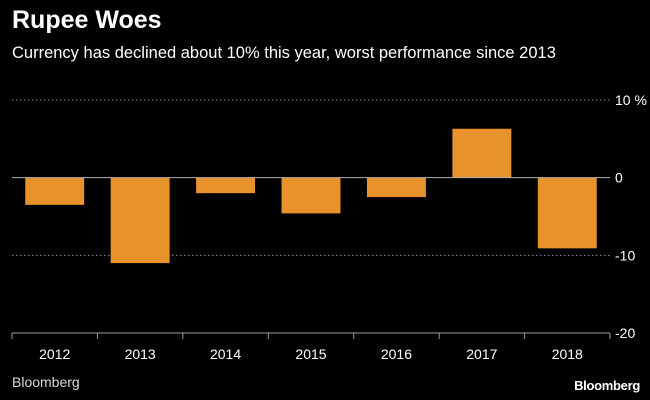  What do you see at coordinates (87, 20) in the screenshot?
I see `chart-title: Rupee Woes` at bounding box center [87, 20].